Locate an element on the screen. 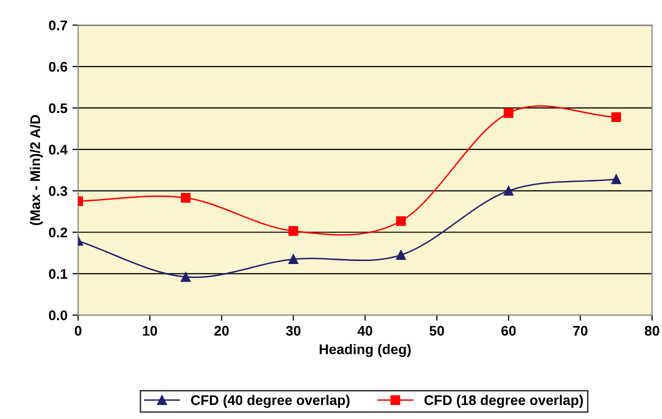 Image resolution: width=662 pixels, height=419 pixels. y-tick-label: 0.0 is located at coordinates (58, 315).